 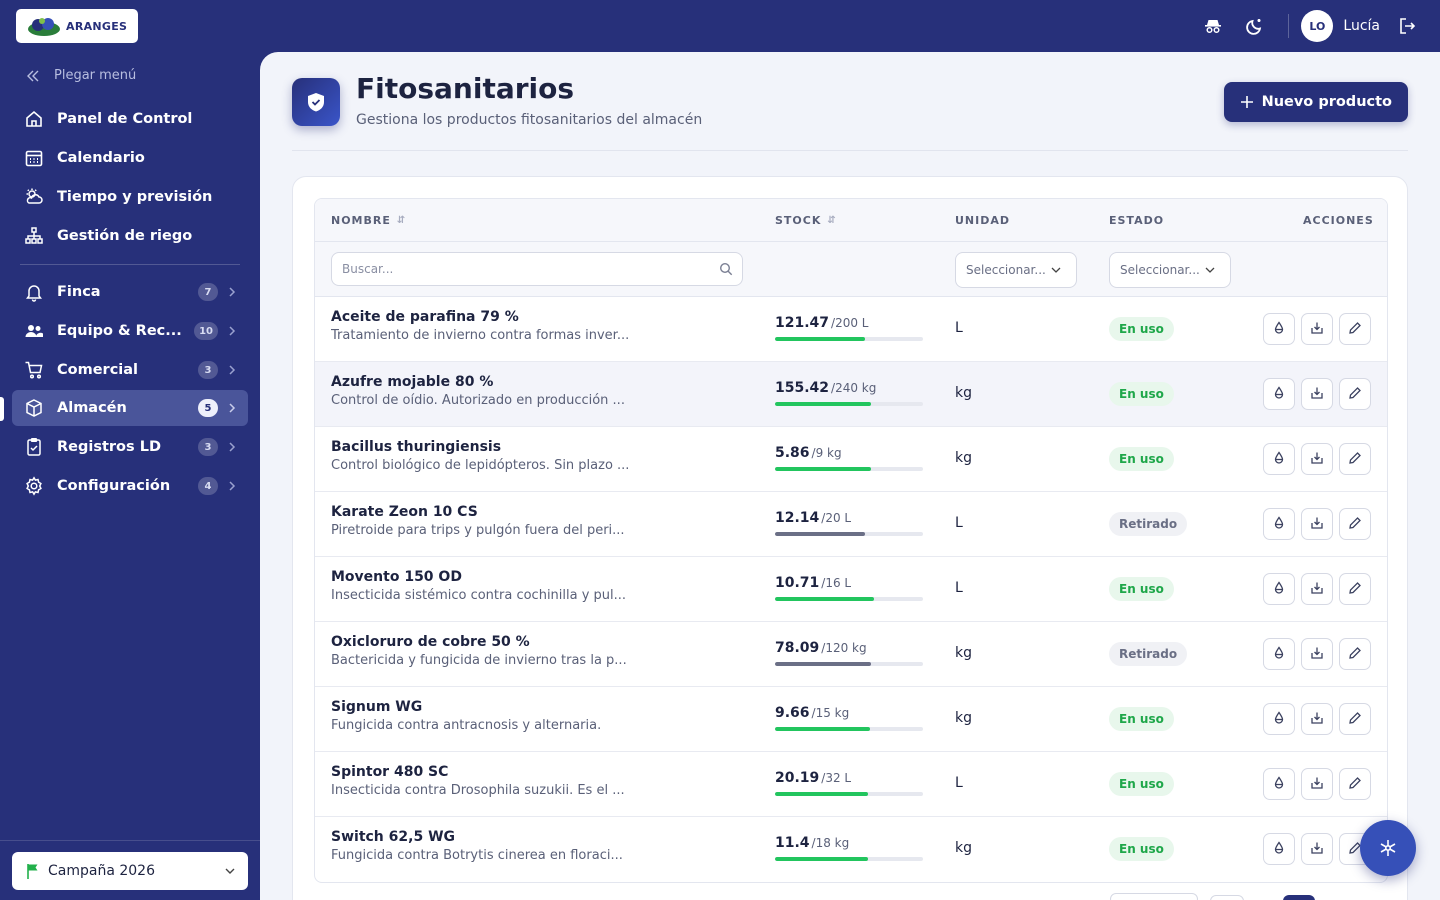 I want to click on column-label: STOCK, so click(x=798, y=220).